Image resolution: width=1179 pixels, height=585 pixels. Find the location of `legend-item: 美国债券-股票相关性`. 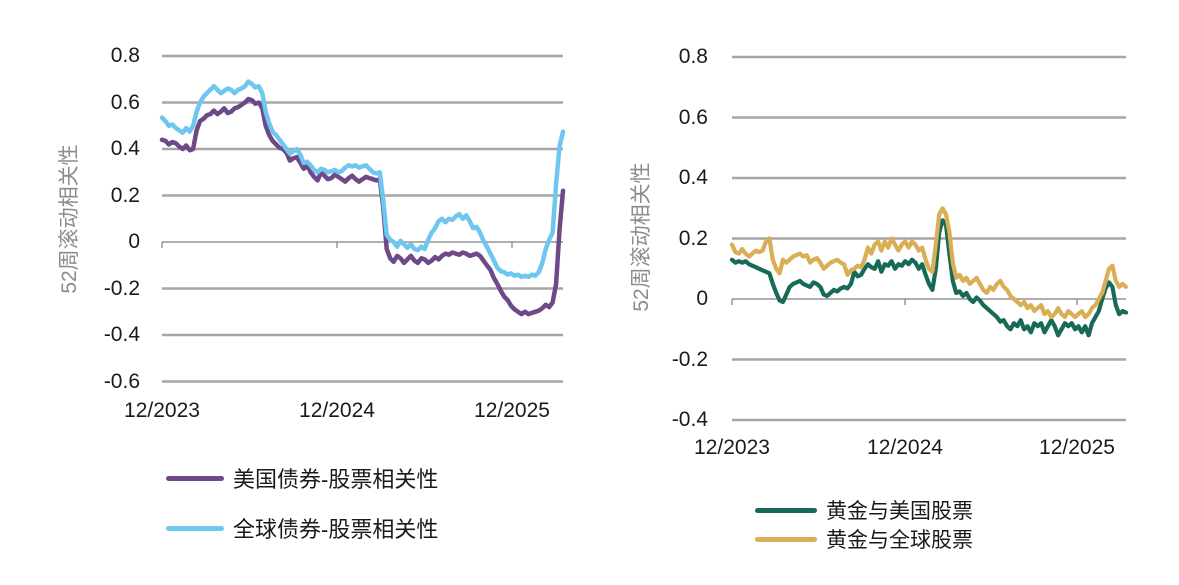

legend-item: 美国债券-股票相关性 is located at coordinates (302, 478).